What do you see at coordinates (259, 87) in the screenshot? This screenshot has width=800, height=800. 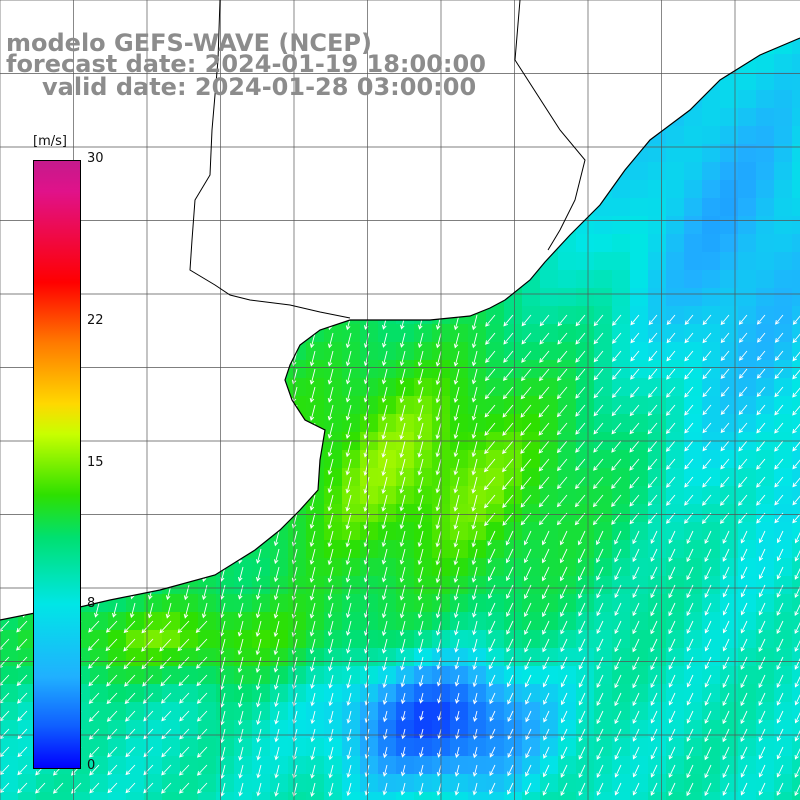 I see `title-valid-date: valid date: 2024-01-28 03:00:00` at bounding box center [259, 87].